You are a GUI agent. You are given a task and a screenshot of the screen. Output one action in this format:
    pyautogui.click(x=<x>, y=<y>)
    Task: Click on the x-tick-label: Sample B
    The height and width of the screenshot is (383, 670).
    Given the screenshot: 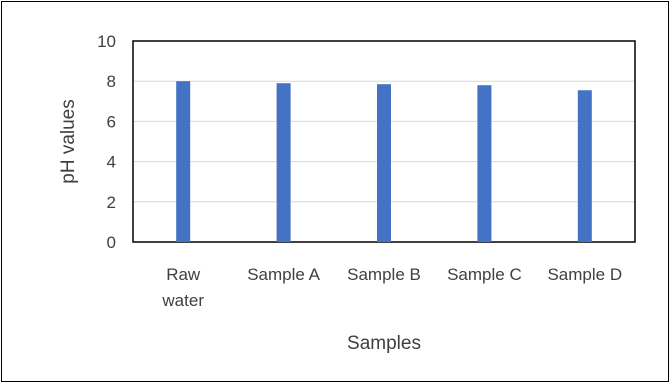 What is the action you would take?
    pyautogui.click(x=384, y=274)
    